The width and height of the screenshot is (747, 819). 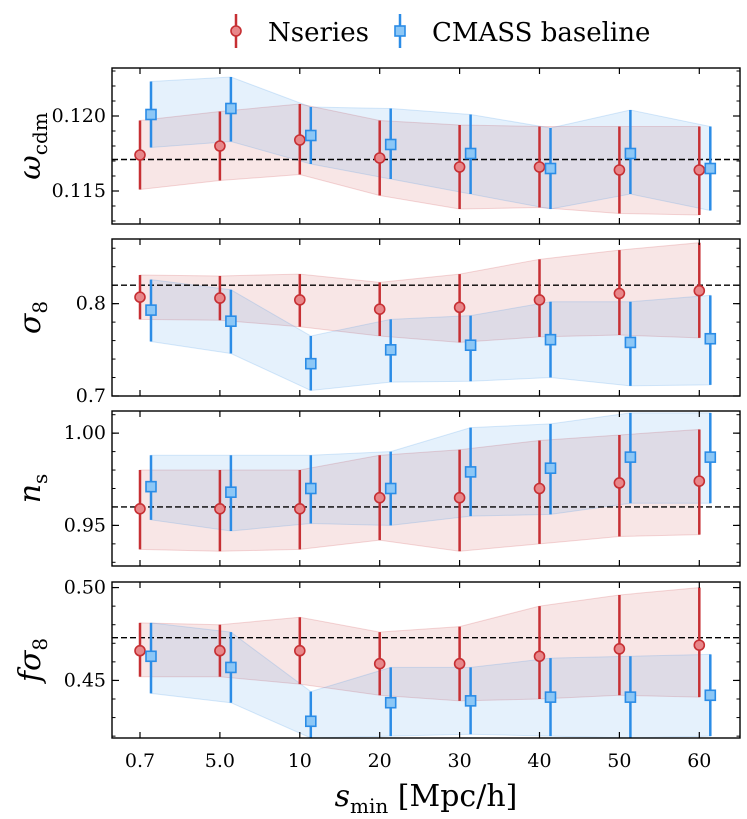 What do you see at coordinates (426, 146) in the screenshot?
I see `plot-area` at bounding box center [426, 146].